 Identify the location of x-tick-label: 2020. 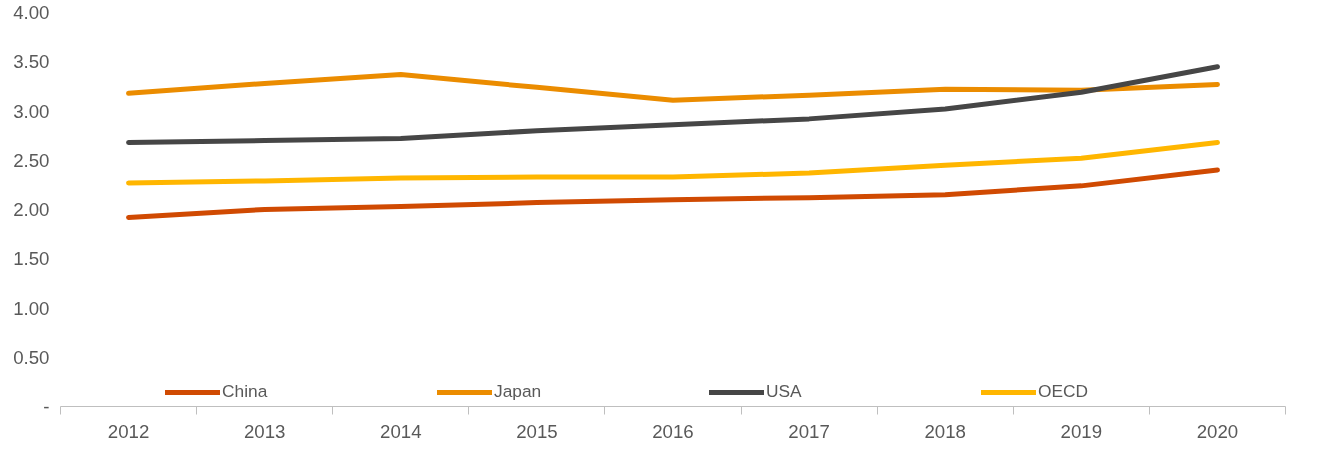
(1217, 431).